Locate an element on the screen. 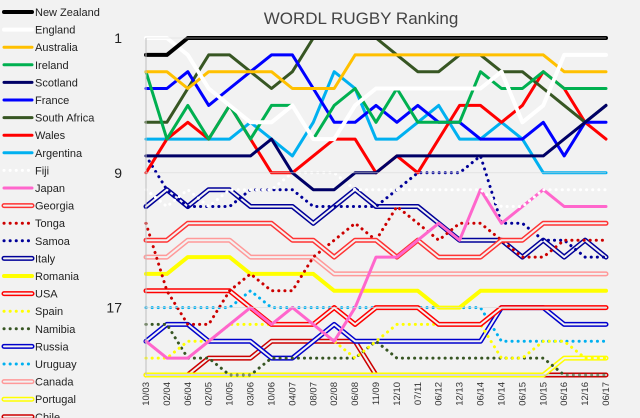 Image resolution: width=640 pixels, height=418 pixels. legend-item-ireland: Ireland is located at coordinates (35, 66).